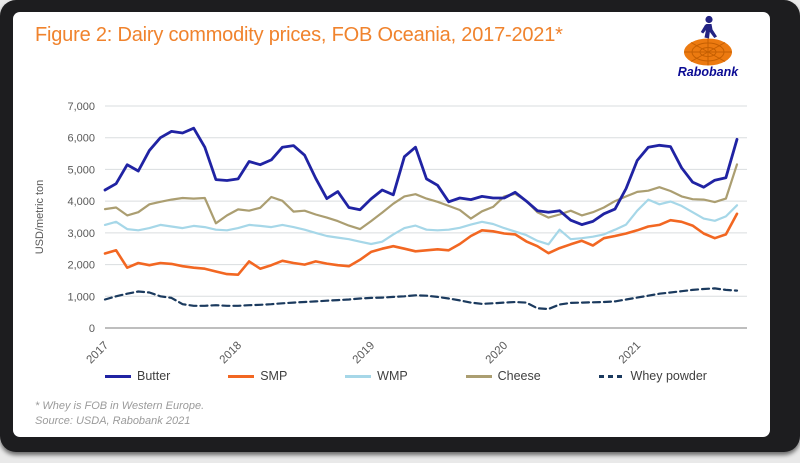 The image size is (800, 463). What do you see at coordinates (120, 406) in the screenshot?
I see `footnote-line-1: * Whey is FOB in Western Europe.` at bounding box center [120, 406].